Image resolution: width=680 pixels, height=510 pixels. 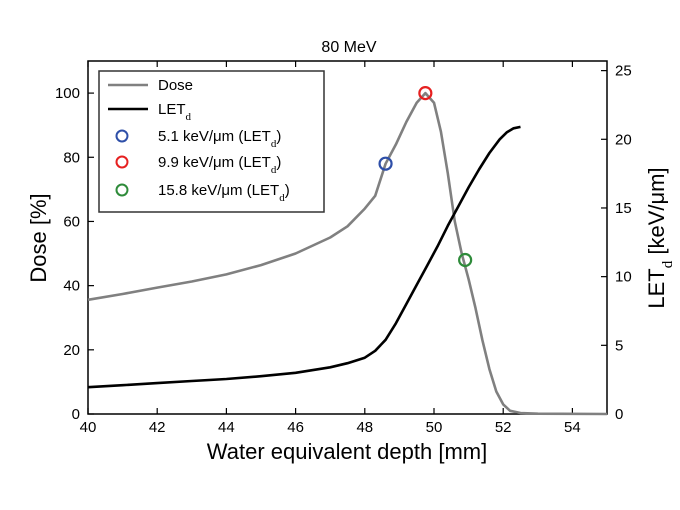 I want to click on y2-tick-label: 0, so click(x=619, y=414).